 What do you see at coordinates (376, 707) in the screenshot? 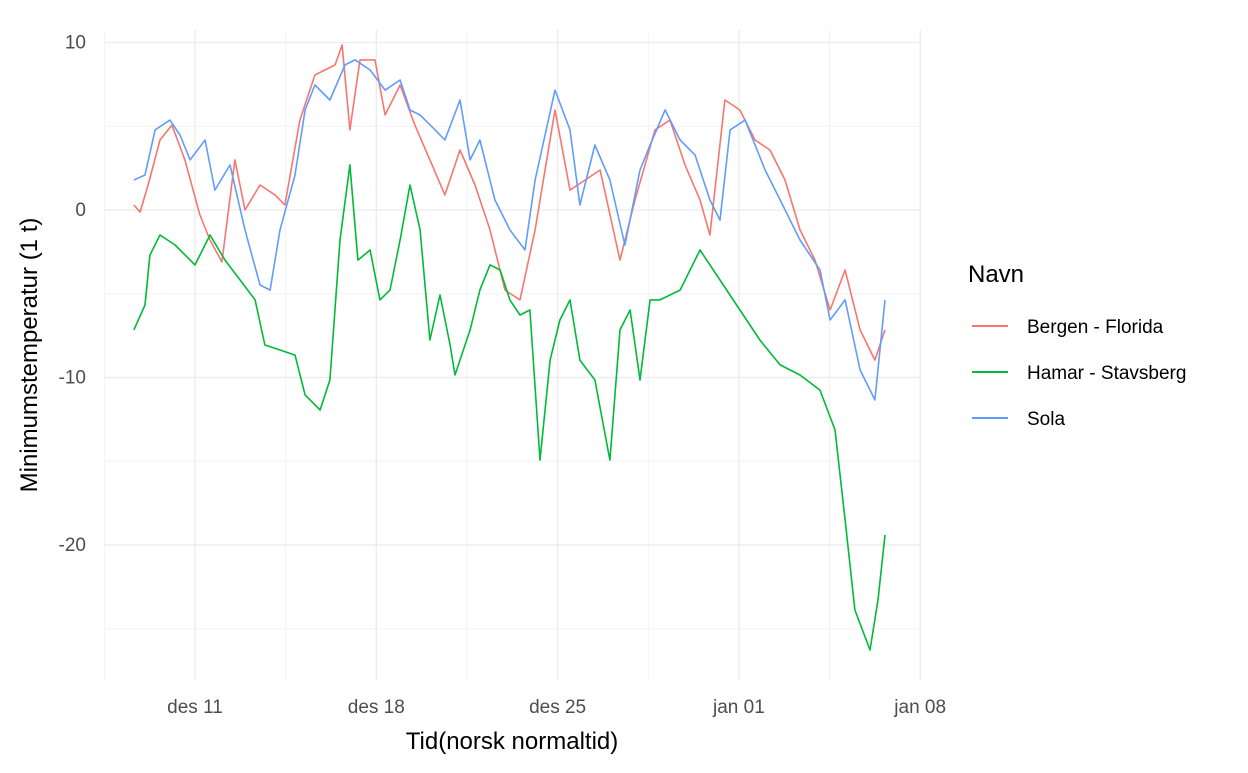
I see `x-tick-label: des 18` at bounding box center [376, 707].